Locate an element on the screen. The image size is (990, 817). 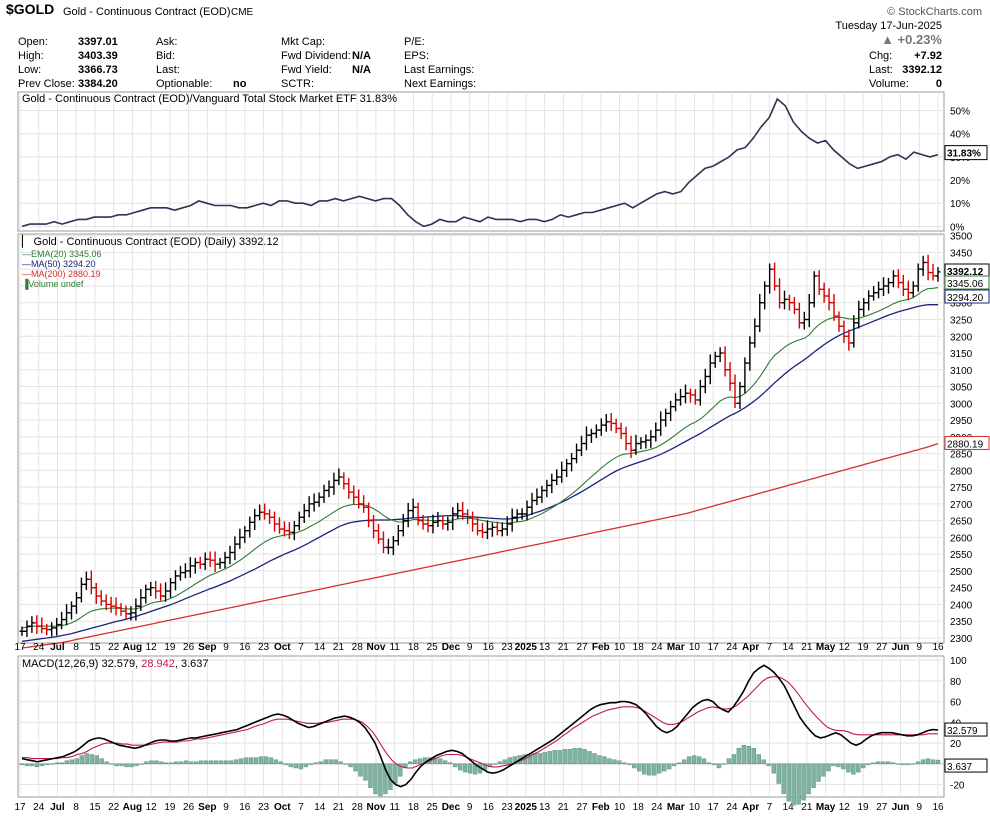
macd-line is located at coordinates (480, 726).